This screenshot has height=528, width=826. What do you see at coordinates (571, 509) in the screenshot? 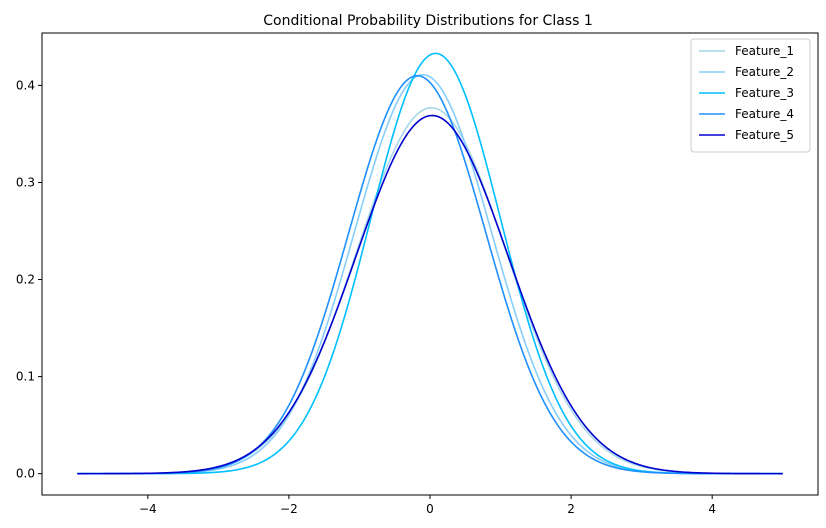
I see `x-tick-label: 2` at bounding box center [571, 509].